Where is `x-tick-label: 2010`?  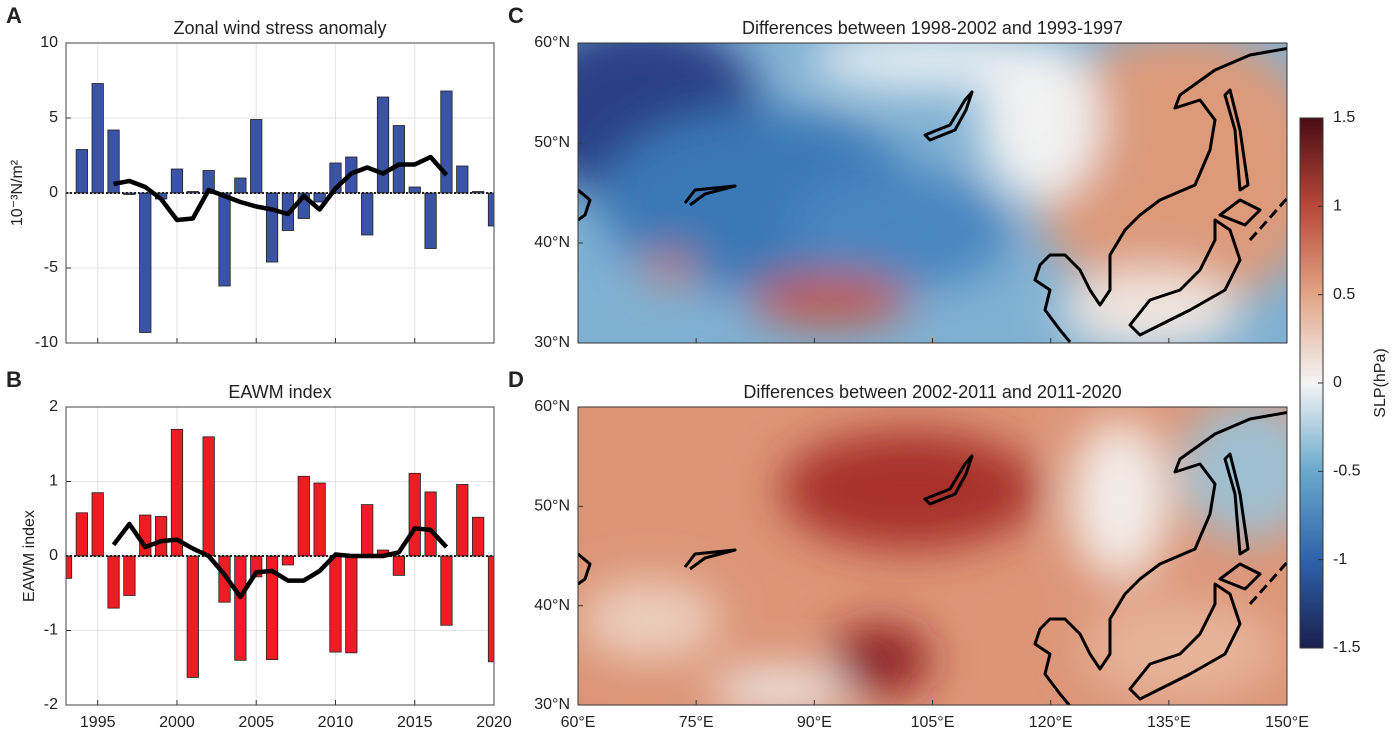 x-tick-label: 2010 is located at coordinates (336, 722).